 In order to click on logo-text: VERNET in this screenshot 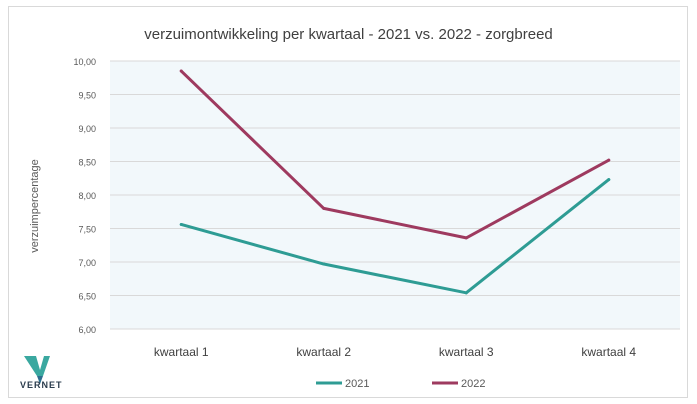, I will do `click(41, 385)`.